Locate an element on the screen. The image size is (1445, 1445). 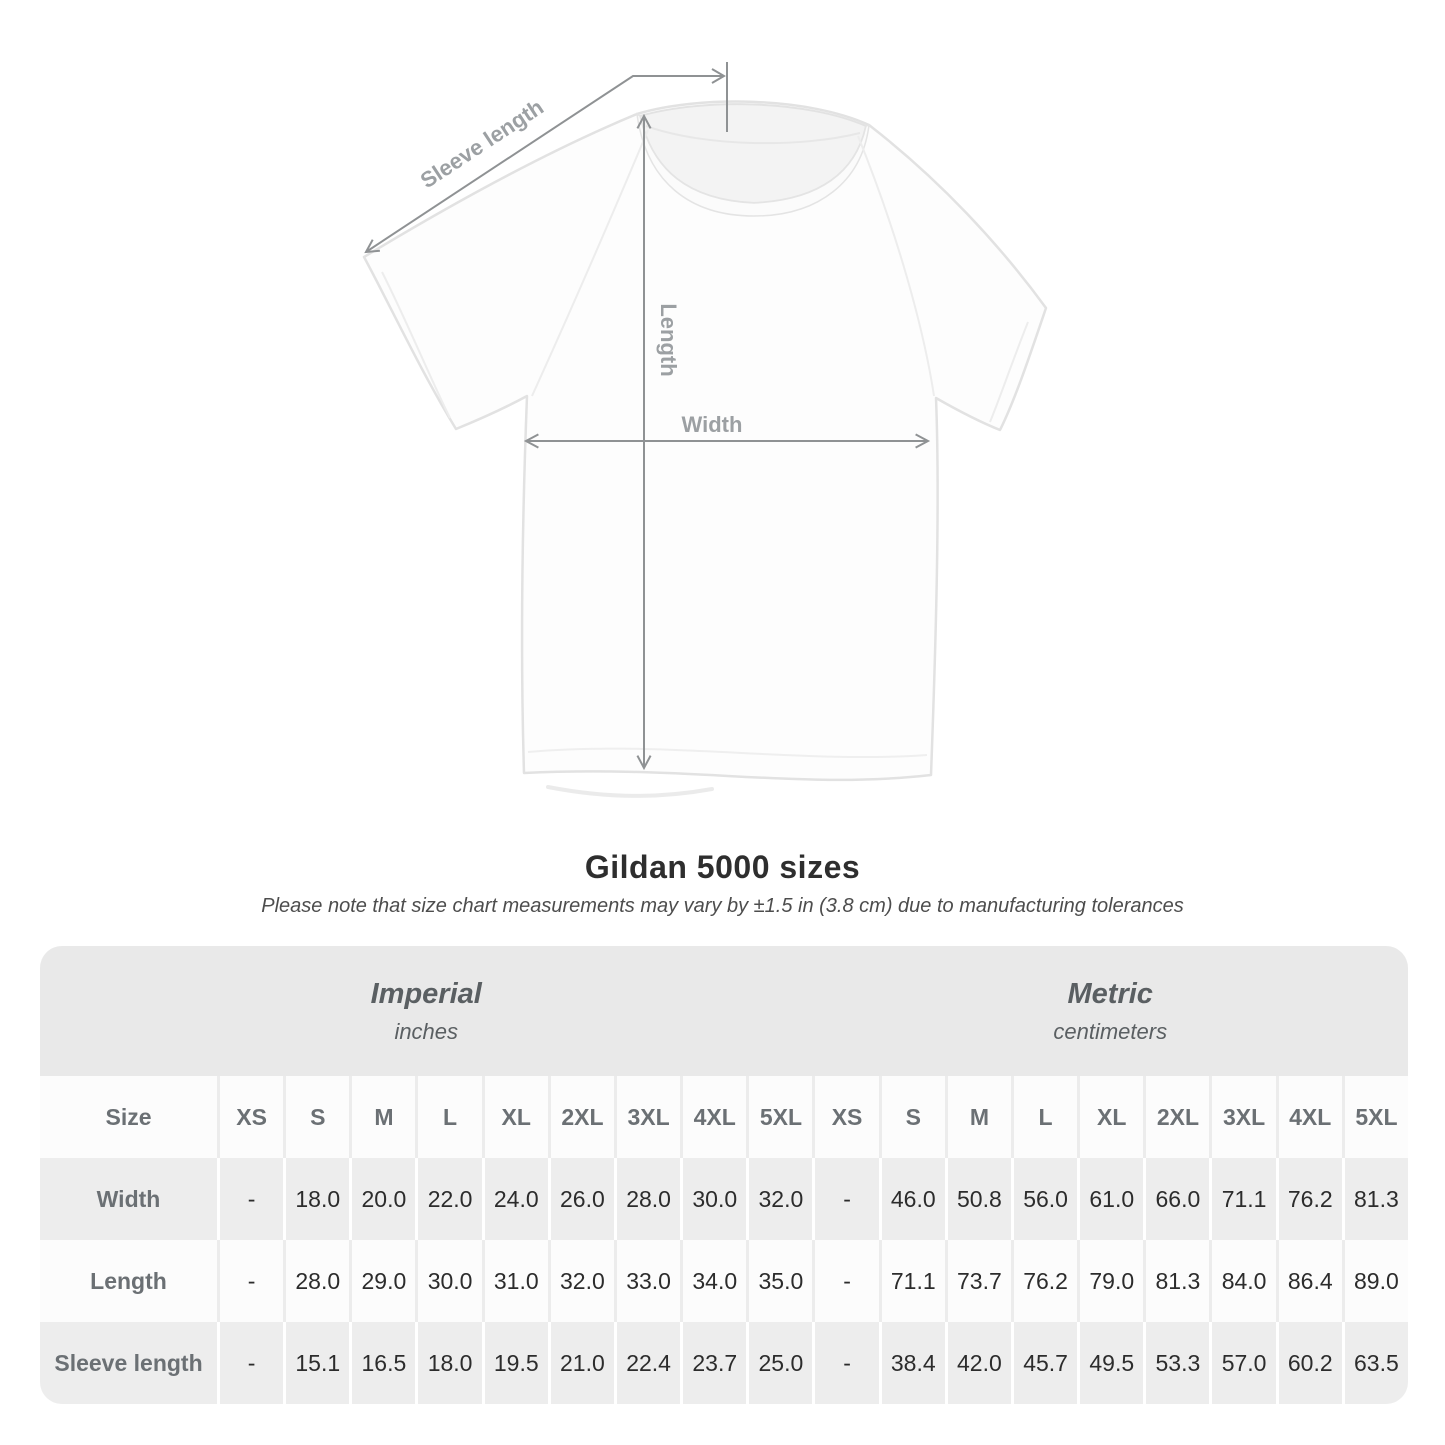
value-cell: 24.0 is located at coordinates (514, 1199).